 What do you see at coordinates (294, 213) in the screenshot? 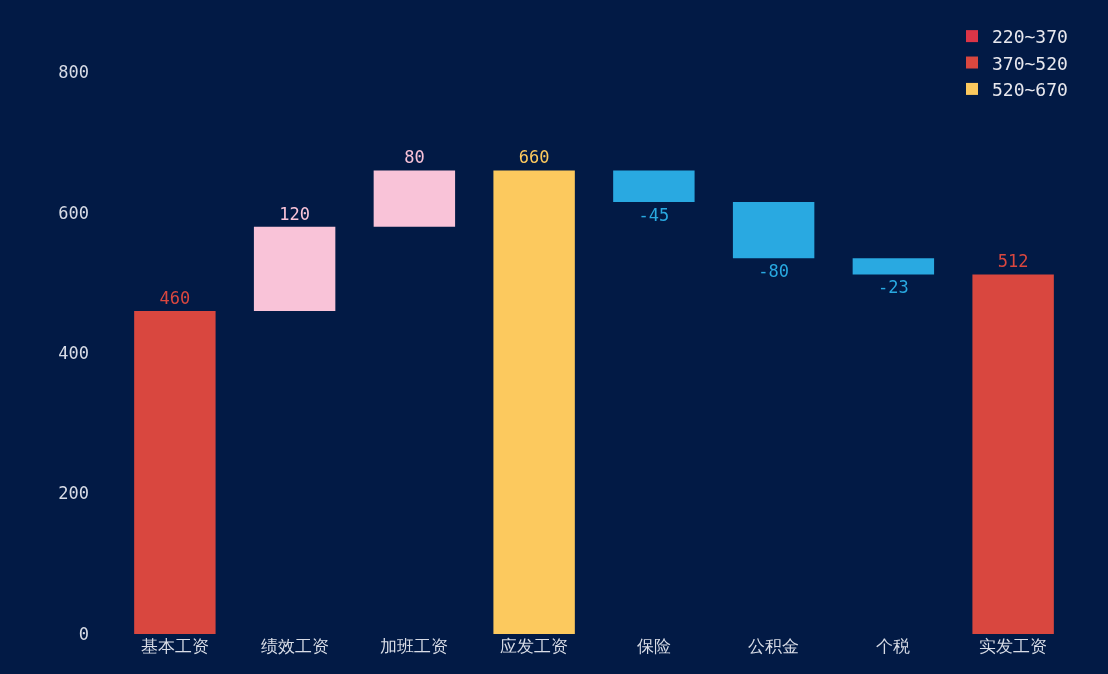
I see `data-label: 120` at bounding box center [294, 213].